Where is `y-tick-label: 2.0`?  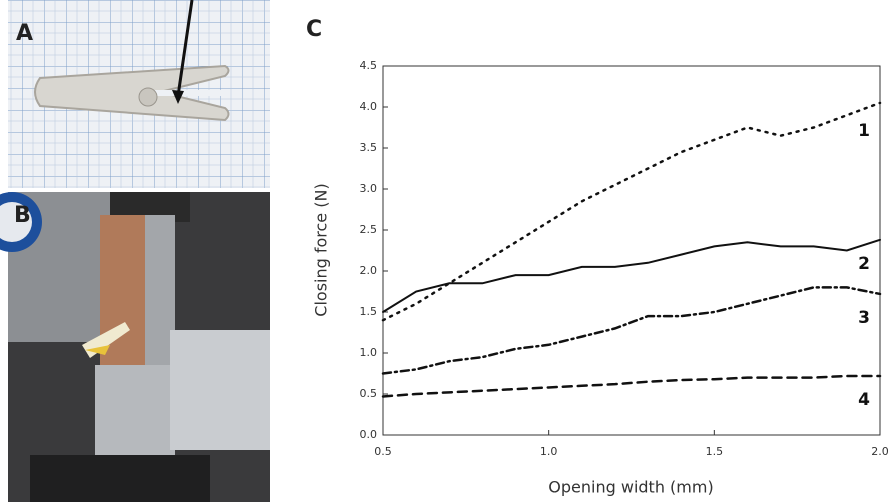 y-tick-label: 2.0 is located at coordinates (369, 270).